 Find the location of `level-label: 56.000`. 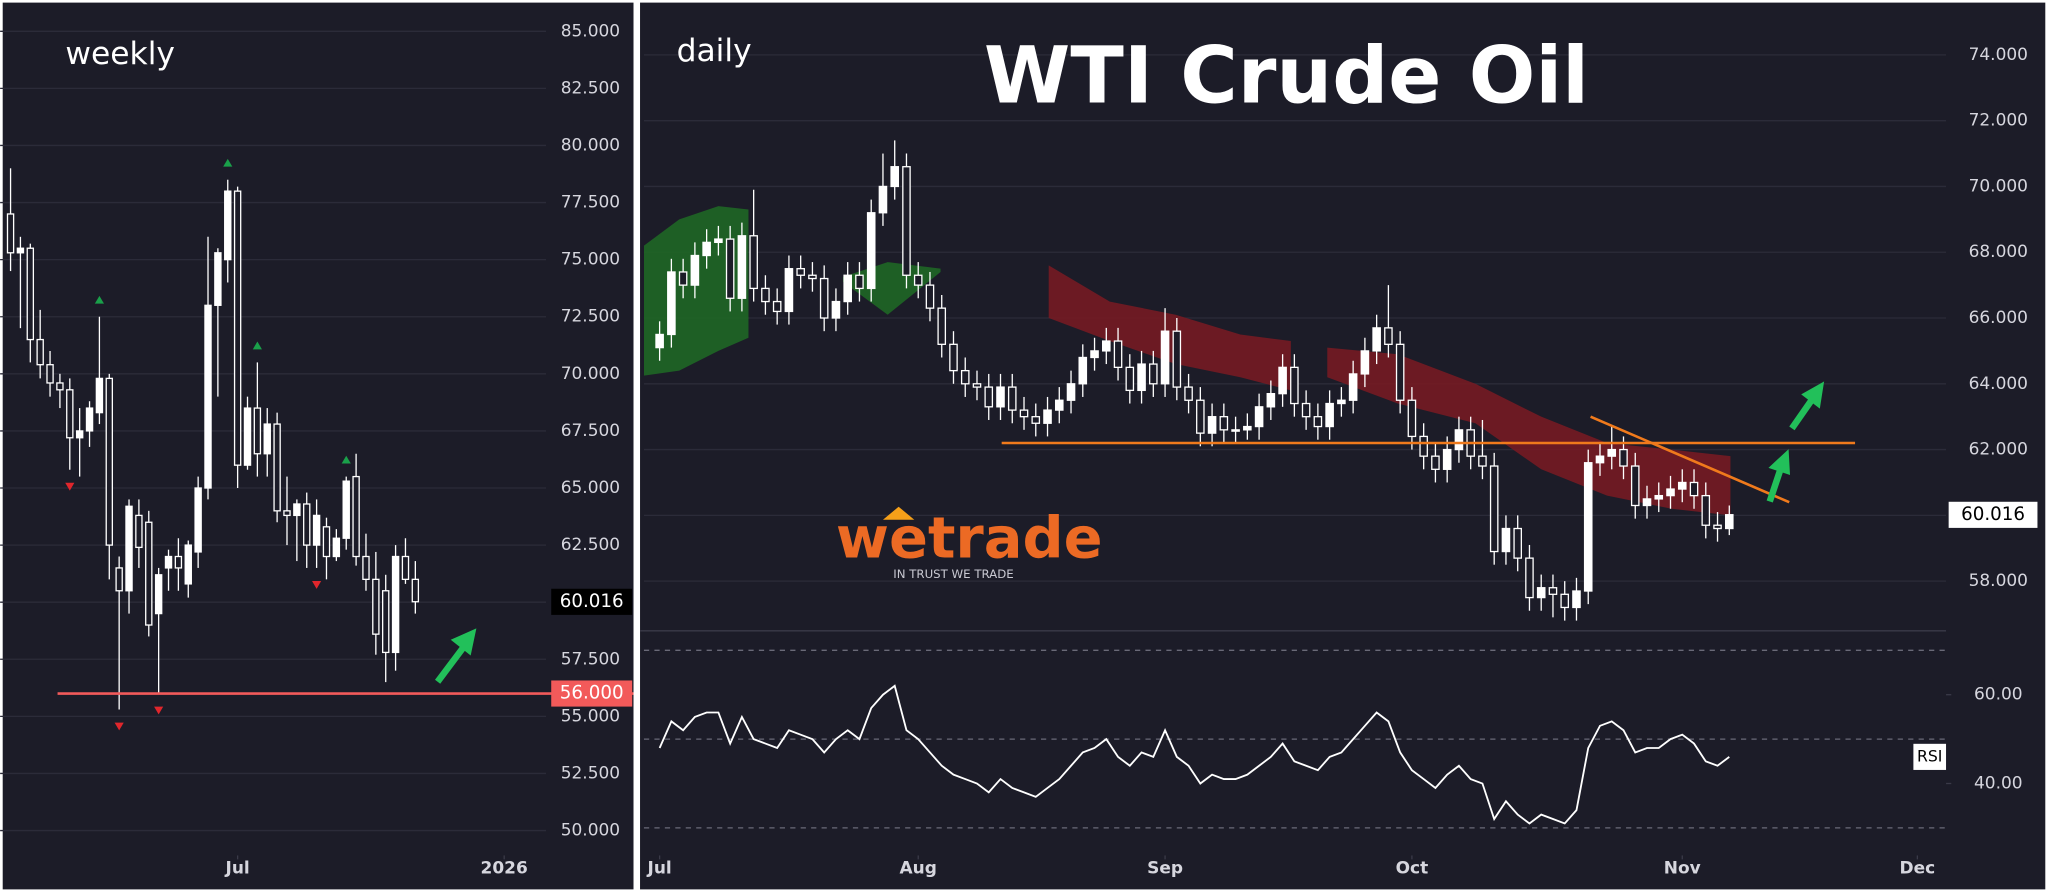

level-label: 56.000 is located at coordinates (592, 693).